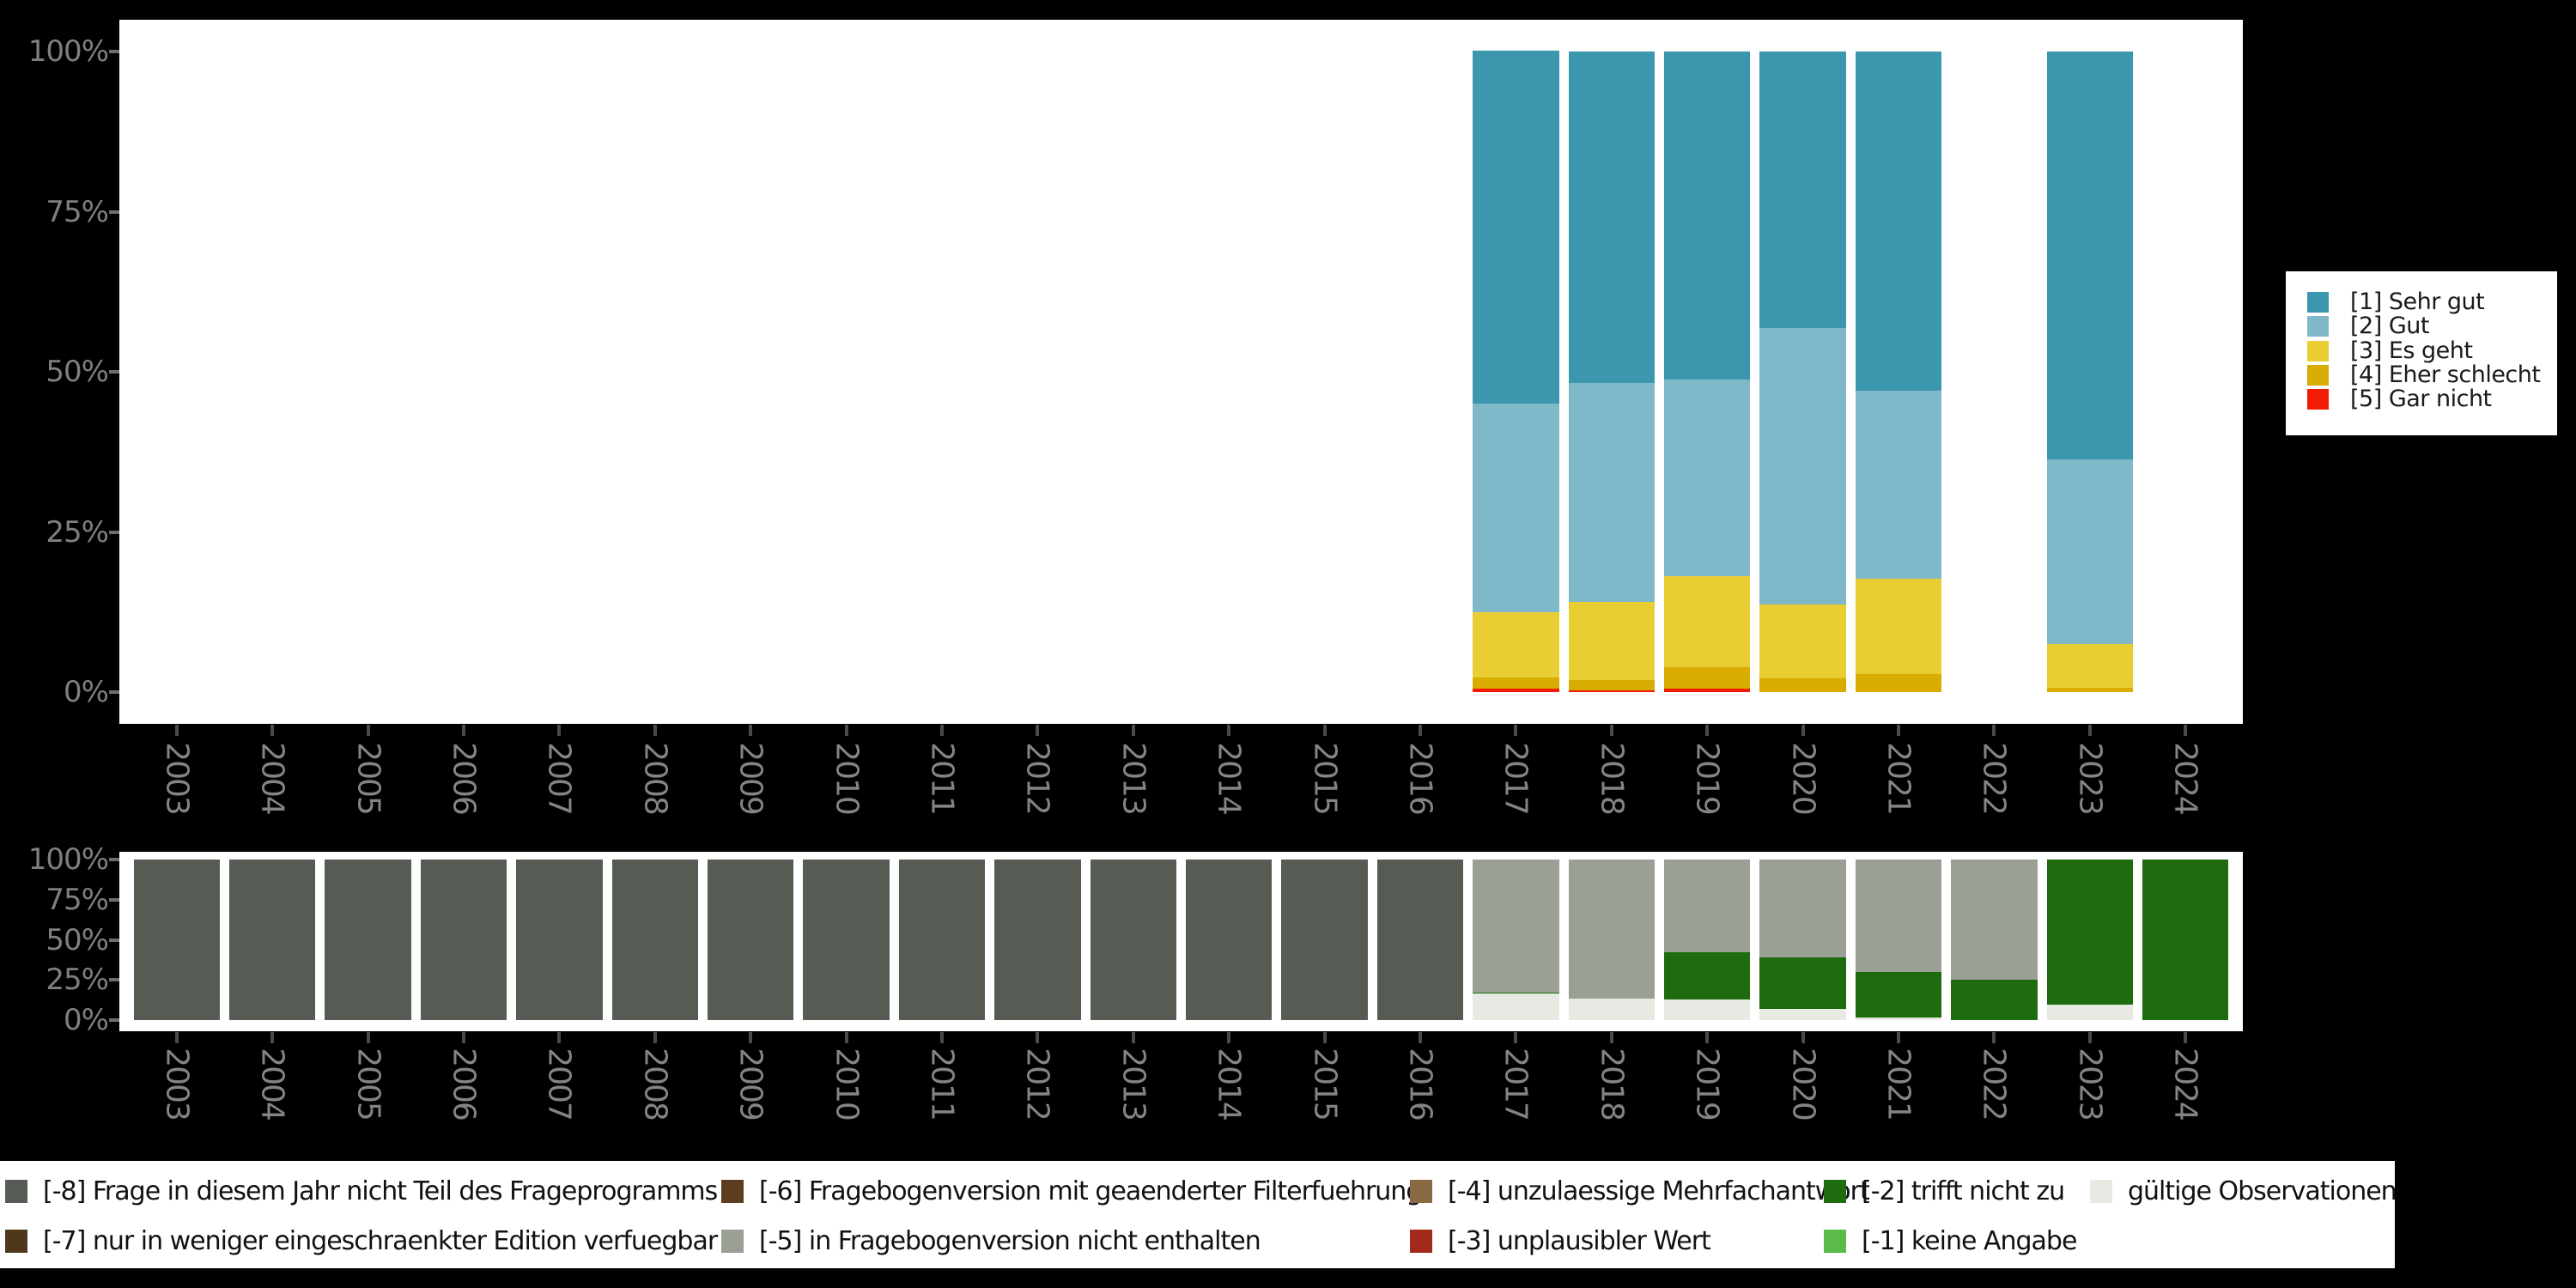 Image resolution: width=2576 pixels, height=1288 pixels. What do you see at coordinates (1133, 1084) in the screenshot?
I see `year-label: 2013` at bounding box center [1133, 1084].